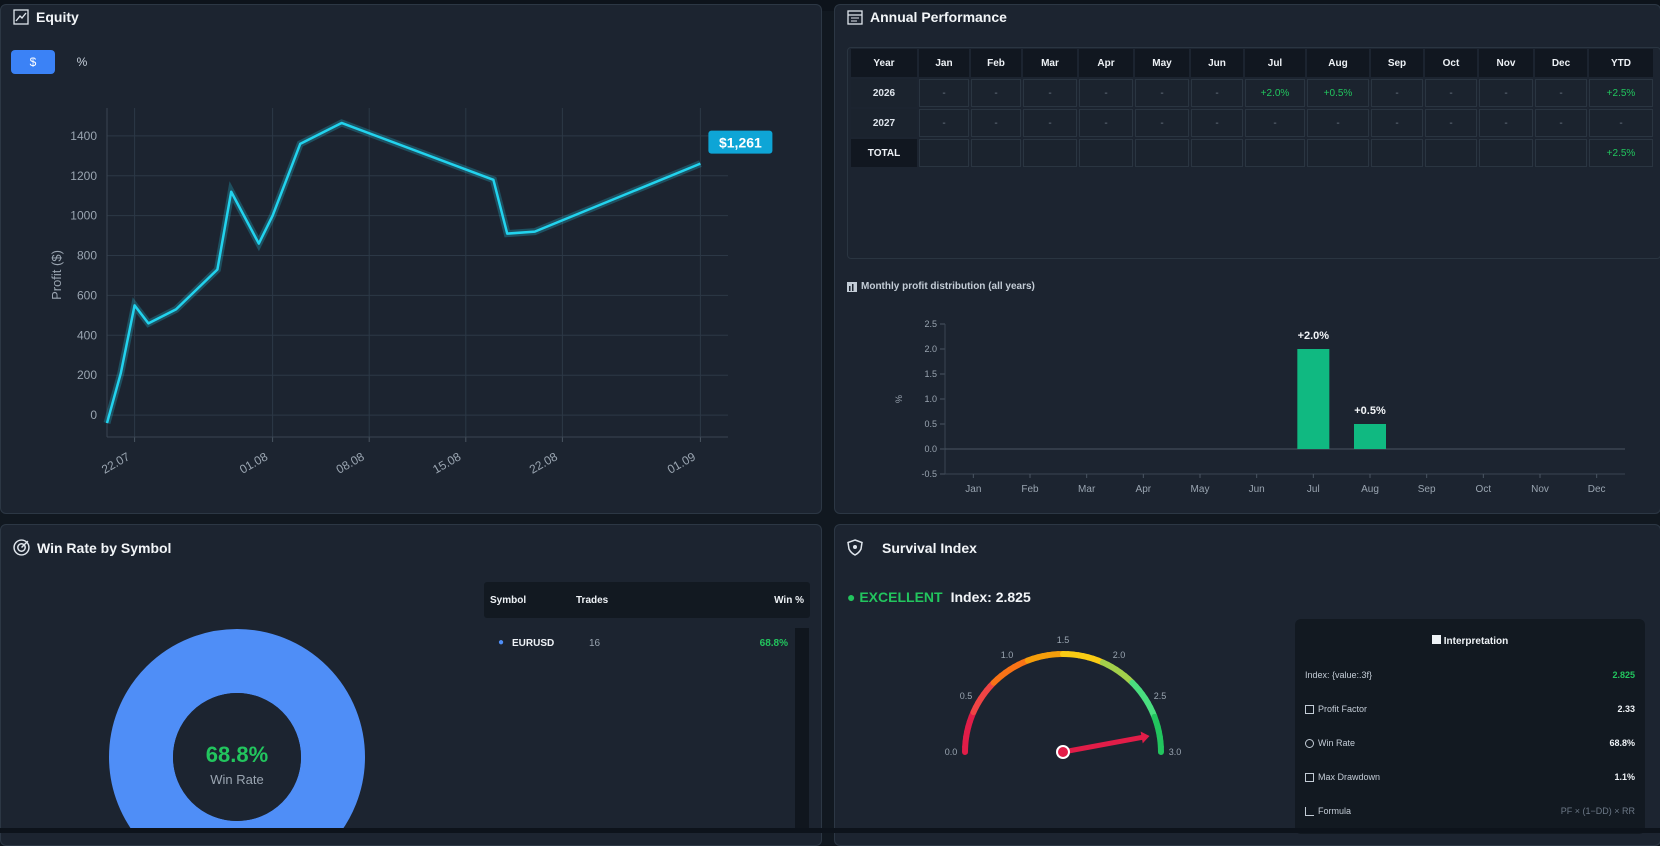  What do you see at coordinates (884, 93) in the screenshot?
I see `annual-year-cell: 2026` at bounding box center [884, 93].